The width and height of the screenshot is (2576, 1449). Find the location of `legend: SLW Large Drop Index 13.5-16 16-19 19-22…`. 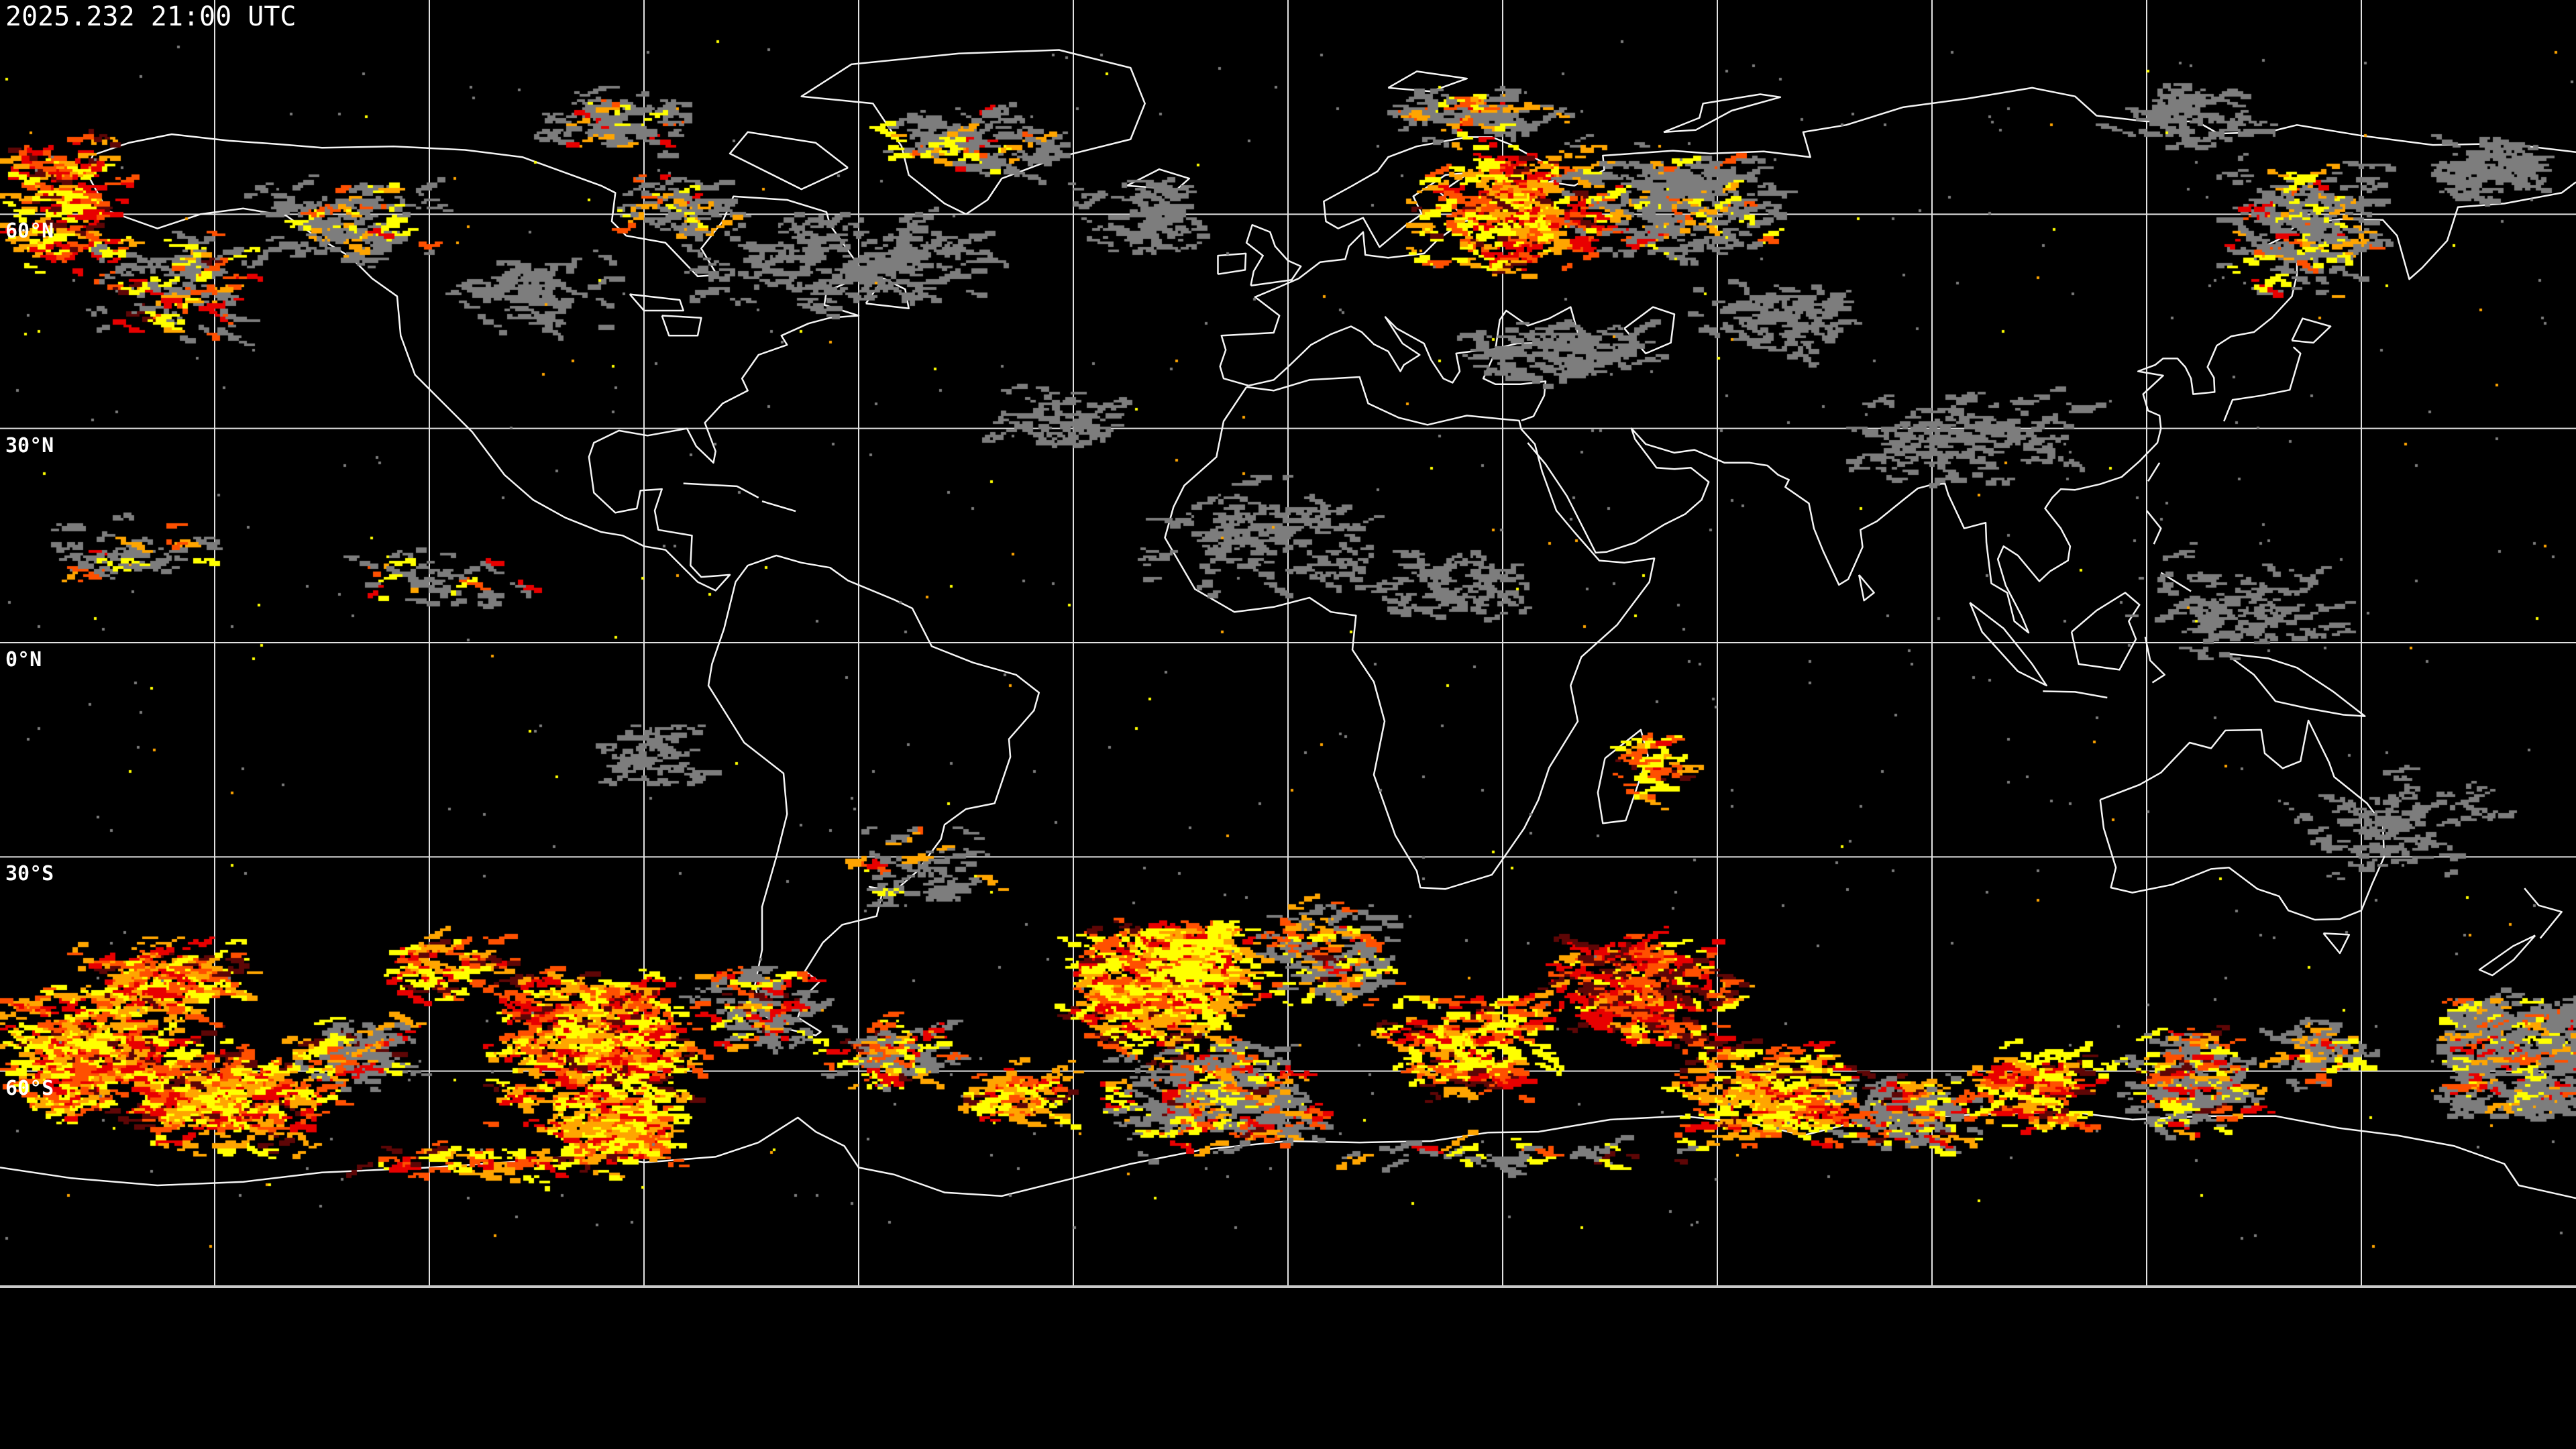

legend: SLW Large Drop Index 13.5-16 16-19 19-22… is located at coordinates (1288, 1368).